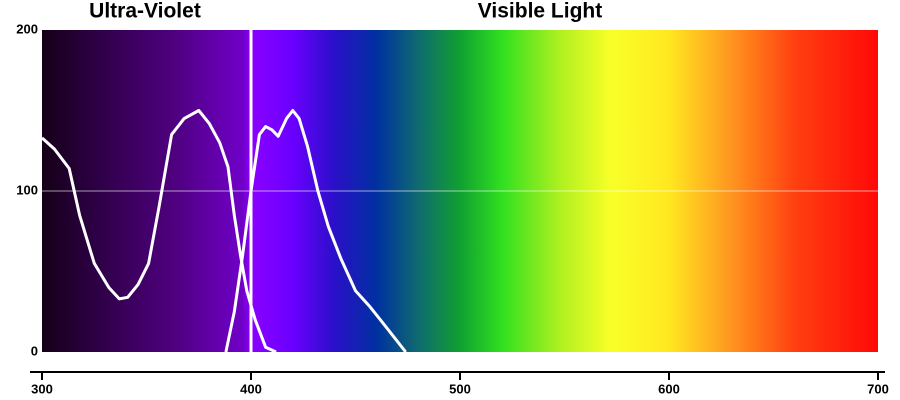 The image size is (900, 400). Describe the element at coordinates (27, 28) in the screenshot. I see `y-tick-label: 200` at that location.